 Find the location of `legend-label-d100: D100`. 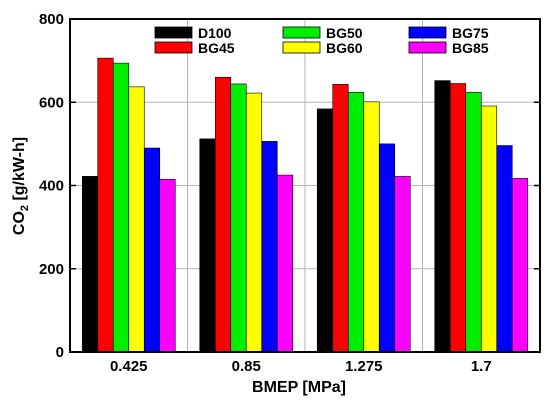

legend-label-d100: D100 is located at coordinates (215, 33).